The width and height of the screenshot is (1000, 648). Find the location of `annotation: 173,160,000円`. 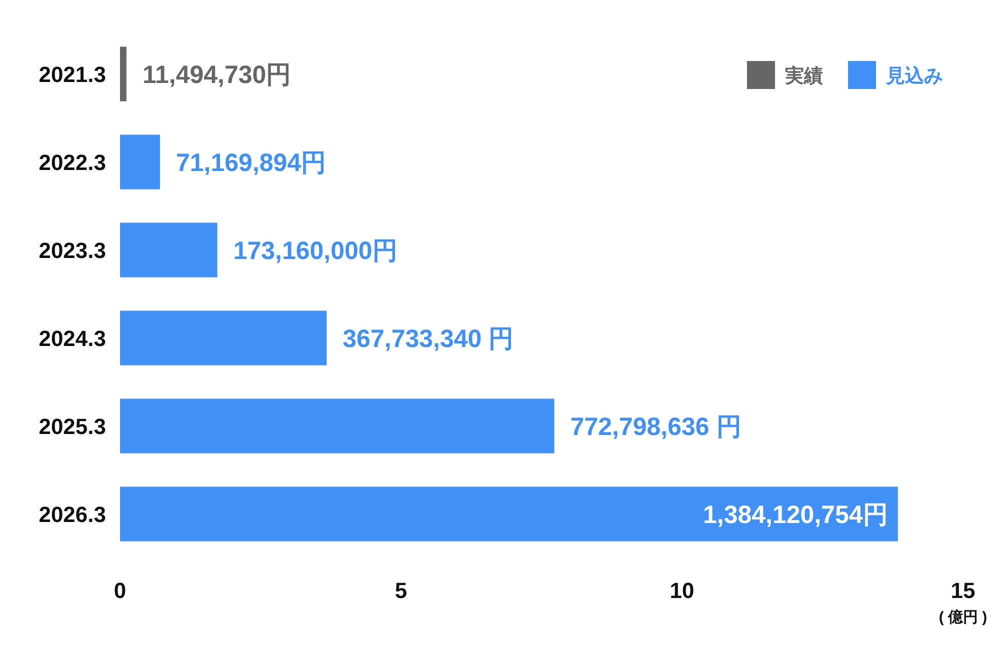

annotation: 173,160,000円 is located at coordinates (315, 251).